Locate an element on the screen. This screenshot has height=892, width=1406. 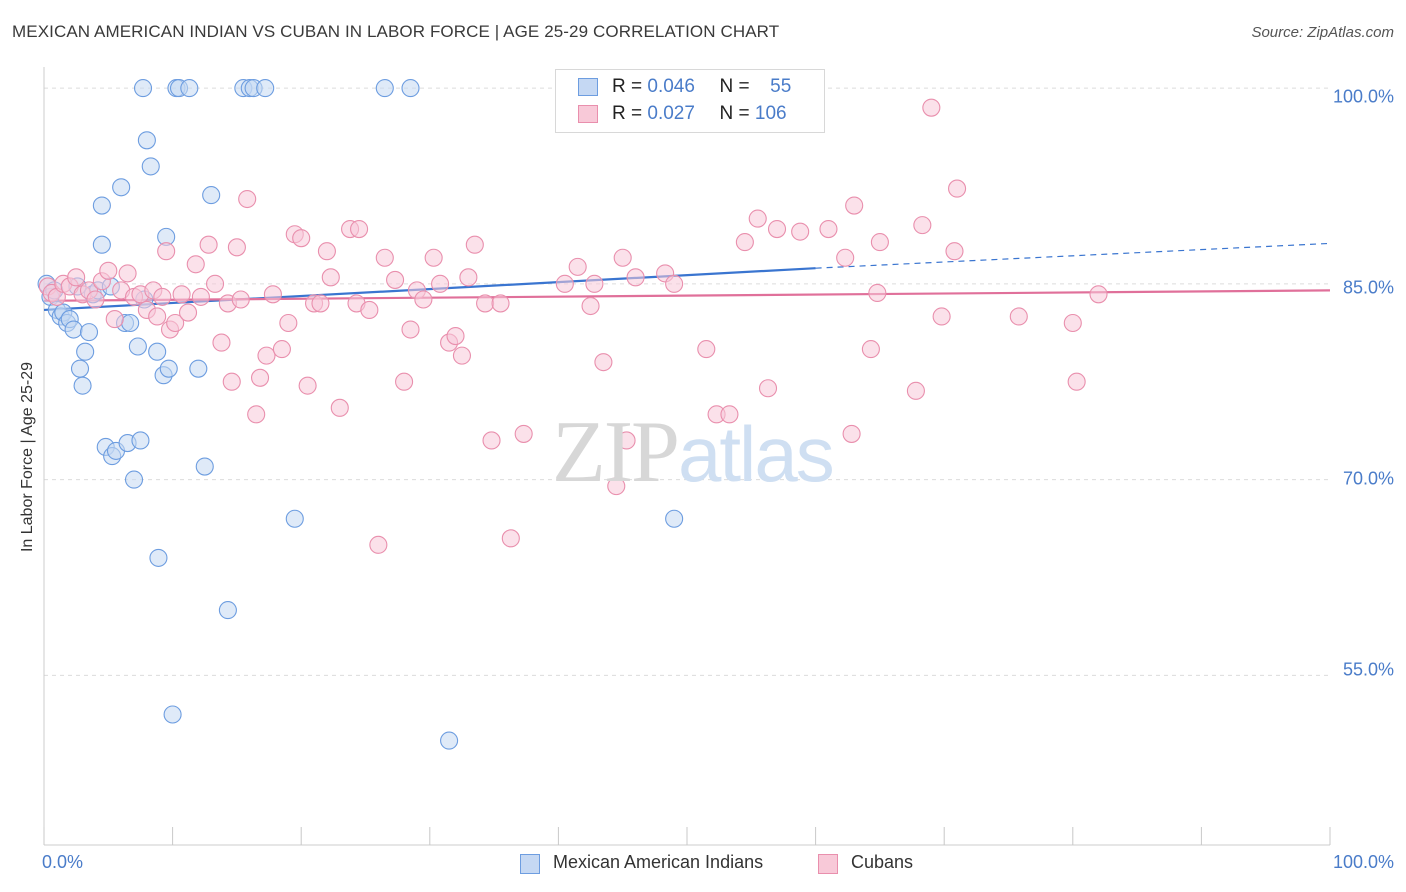
legend-n-value: 55 is located at coordinates (781, 86).